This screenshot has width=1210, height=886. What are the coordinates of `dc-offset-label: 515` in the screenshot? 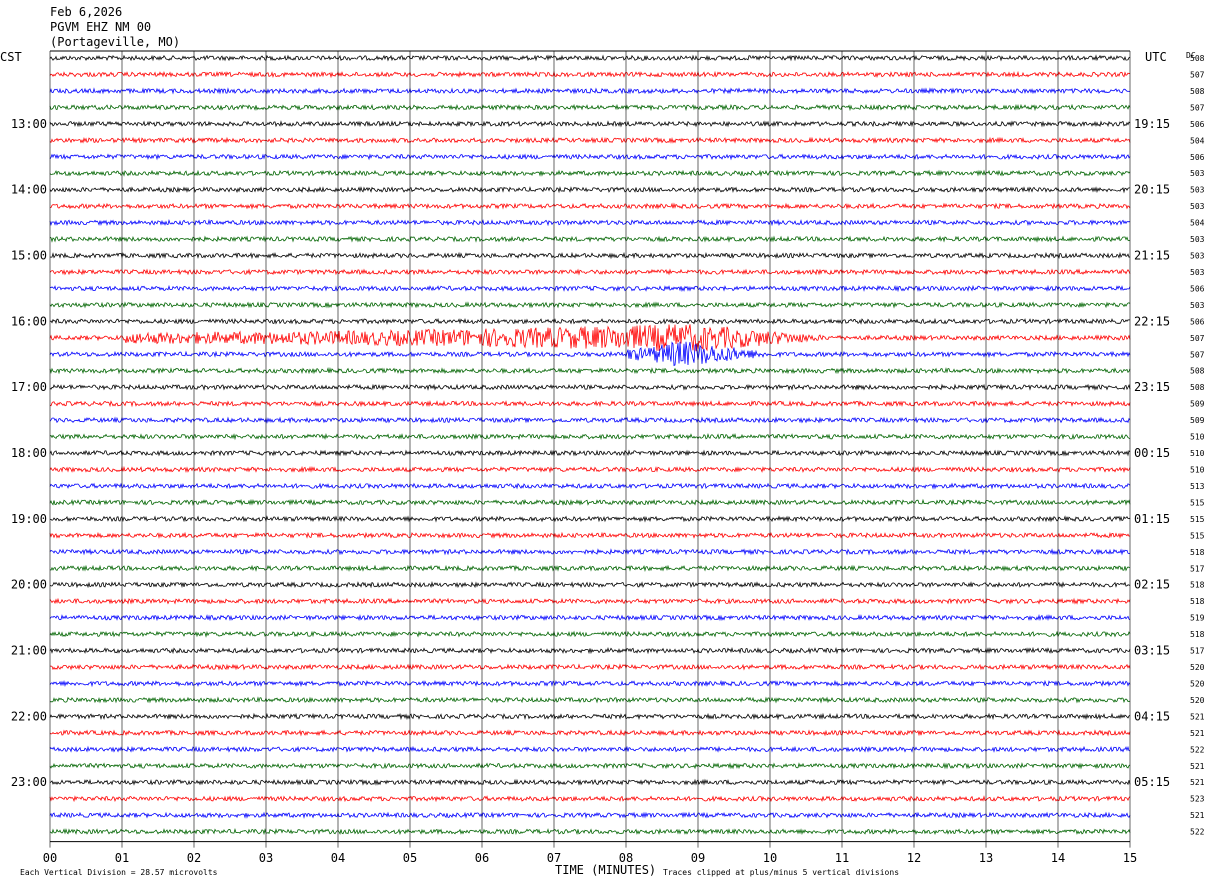 It's located at (1197, 519).